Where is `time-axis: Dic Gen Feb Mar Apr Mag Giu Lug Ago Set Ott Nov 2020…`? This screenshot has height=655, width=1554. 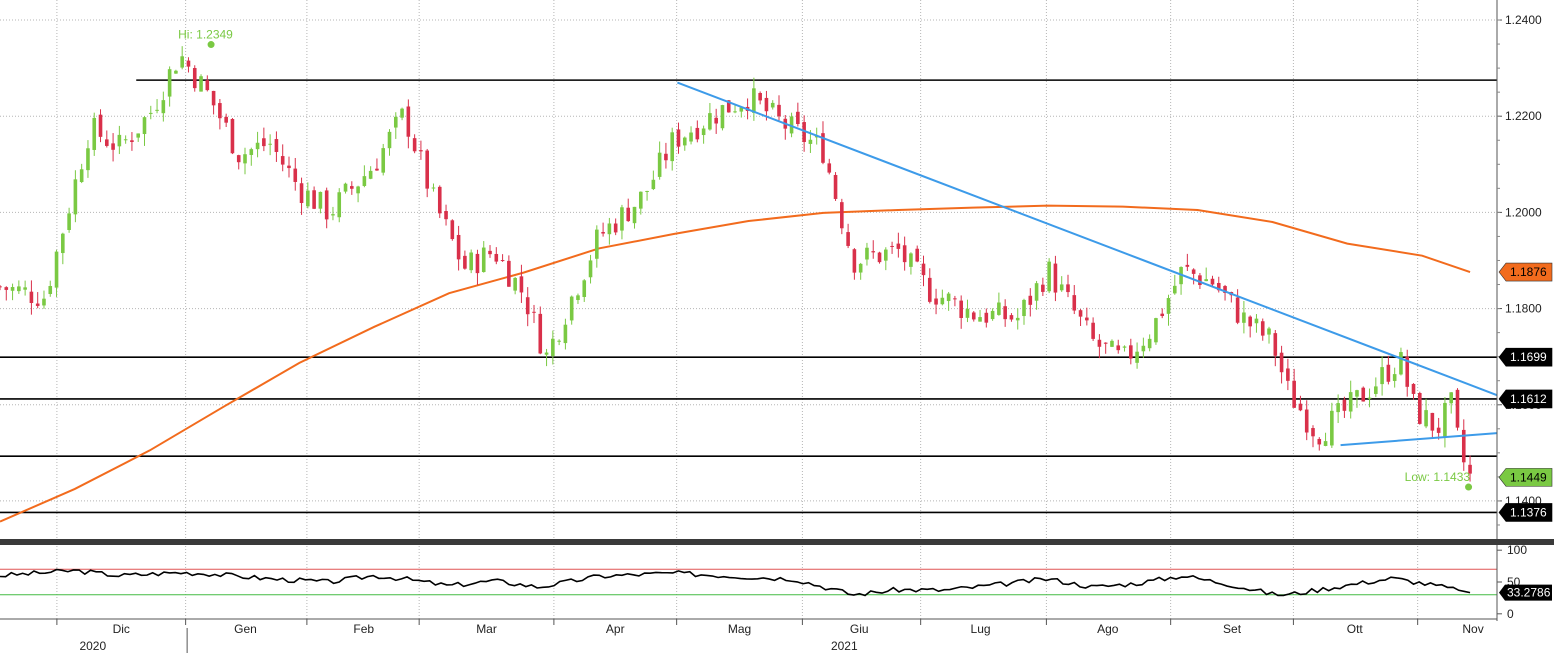
time-axis: Dic Gen Feb Mar Apr Mag Giu Lug Ago Set Ott Nov 2020… is located at coordinates (748, 635).